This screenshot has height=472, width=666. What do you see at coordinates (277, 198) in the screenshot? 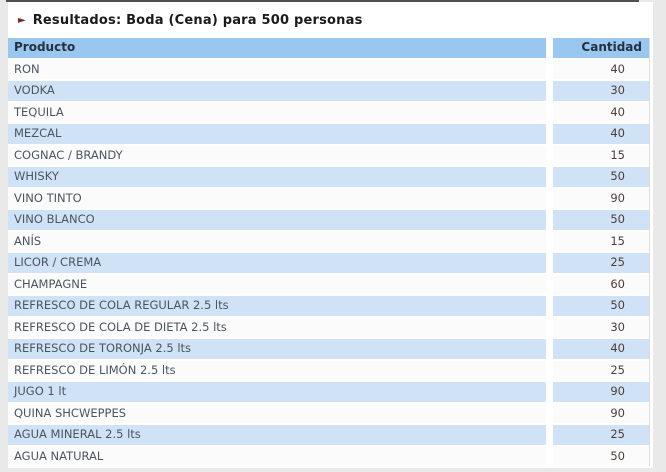
I see `product-cell: VINO TINTO` at bounding box center [277, 198].